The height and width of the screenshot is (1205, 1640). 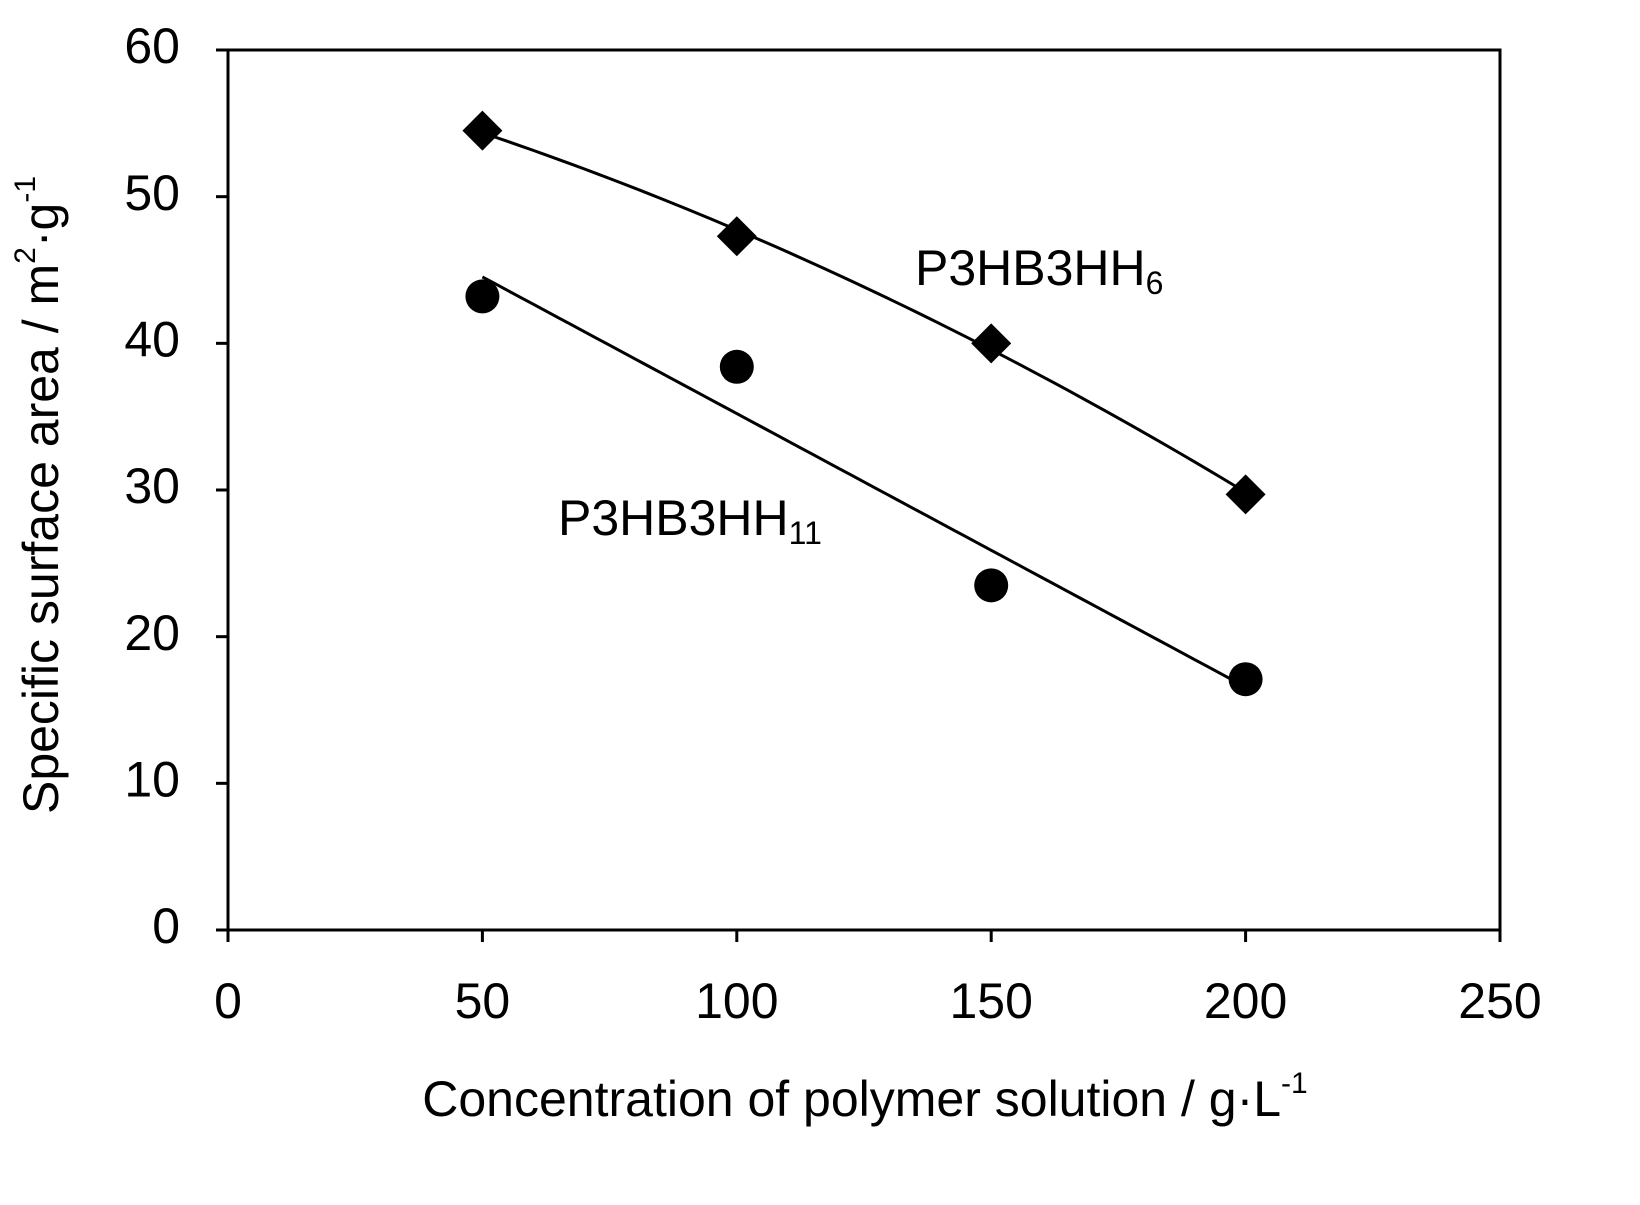 I want to click on y-tick-label: 30, so click(x=152, y=486).